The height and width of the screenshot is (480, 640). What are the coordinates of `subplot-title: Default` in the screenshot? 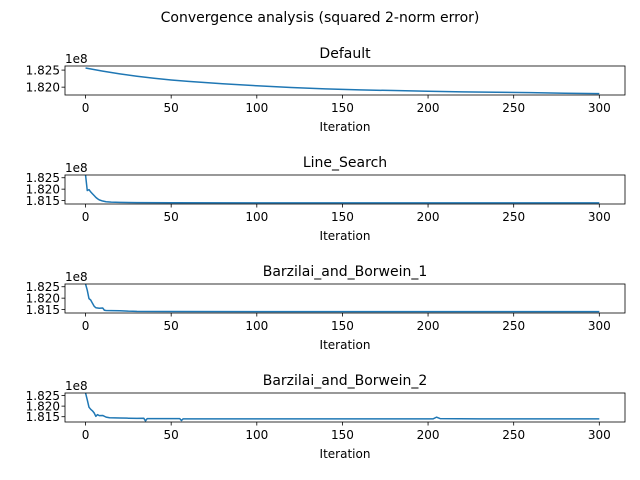 It's located at (345, 54).